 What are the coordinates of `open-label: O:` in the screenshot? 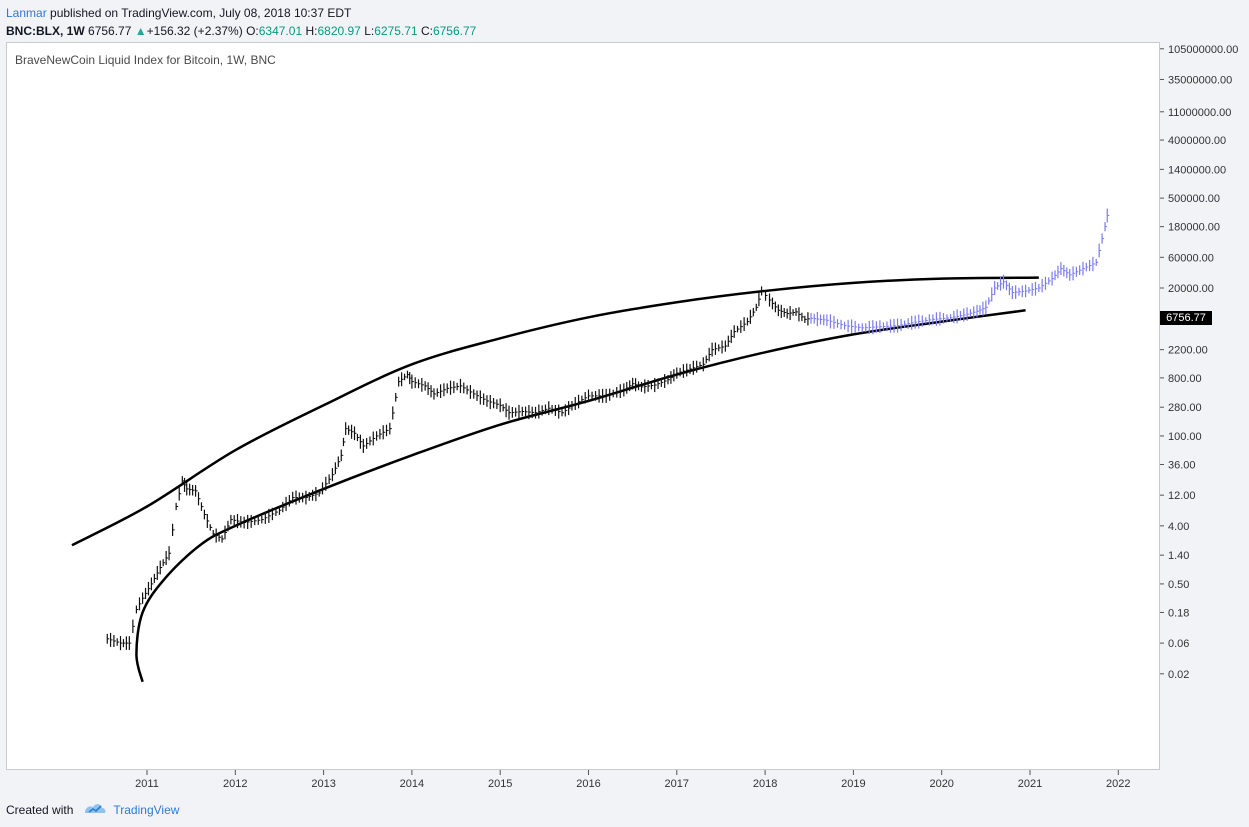 It's located at (252, 31).